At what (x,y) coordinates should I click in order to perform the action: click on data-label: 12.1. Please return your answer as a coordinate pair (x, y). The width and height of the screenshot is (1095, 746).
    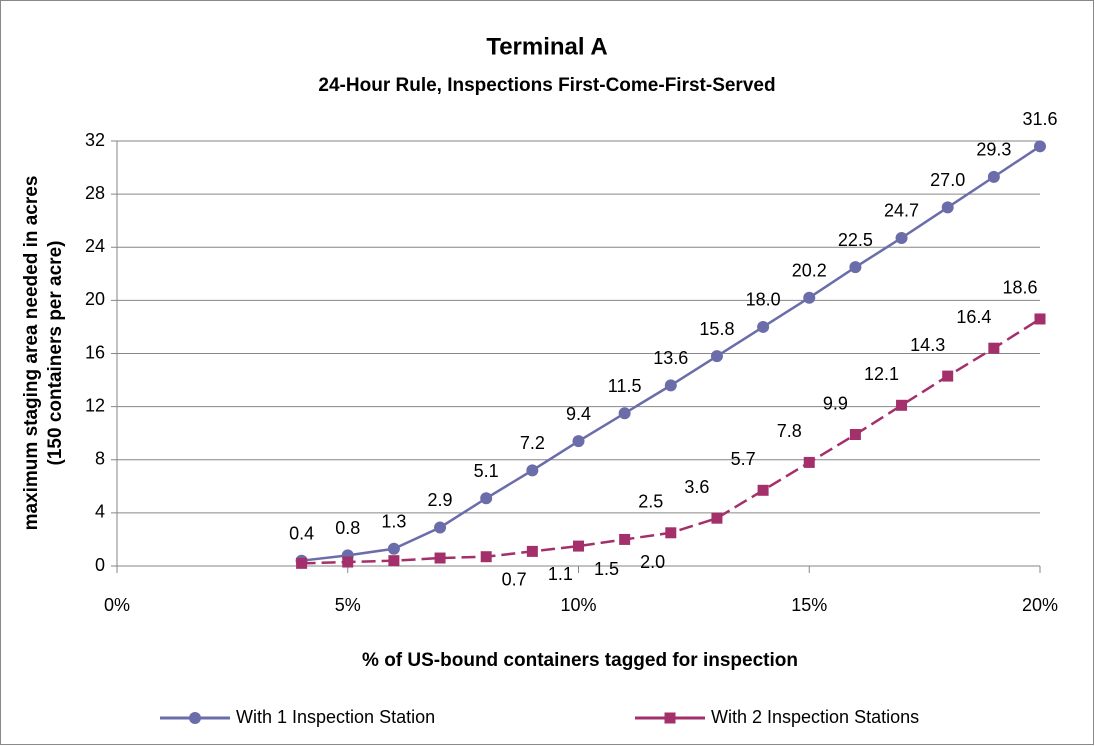
    Looking at the image, I should click on (881, 374).